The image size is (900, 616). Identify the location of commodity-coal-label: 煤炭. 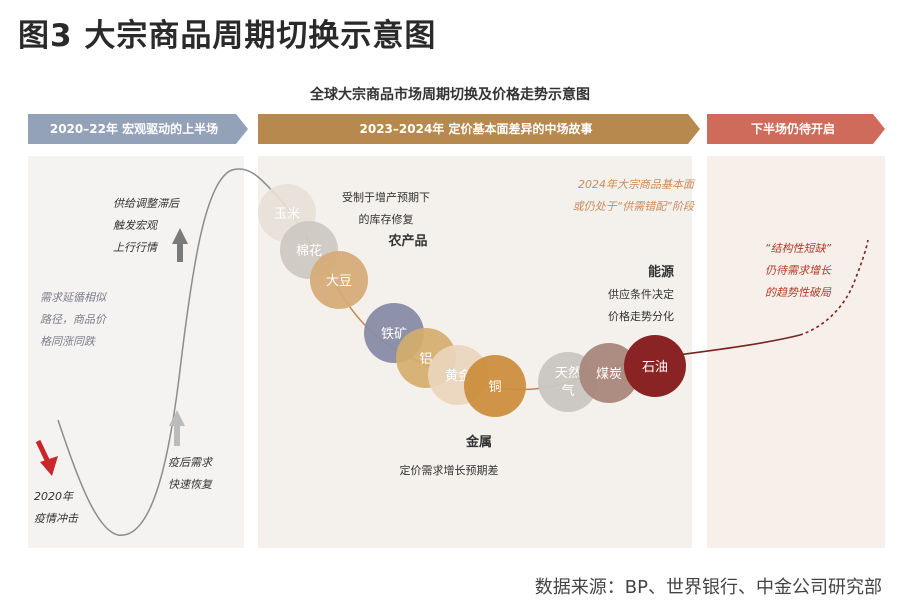
(609, 374).